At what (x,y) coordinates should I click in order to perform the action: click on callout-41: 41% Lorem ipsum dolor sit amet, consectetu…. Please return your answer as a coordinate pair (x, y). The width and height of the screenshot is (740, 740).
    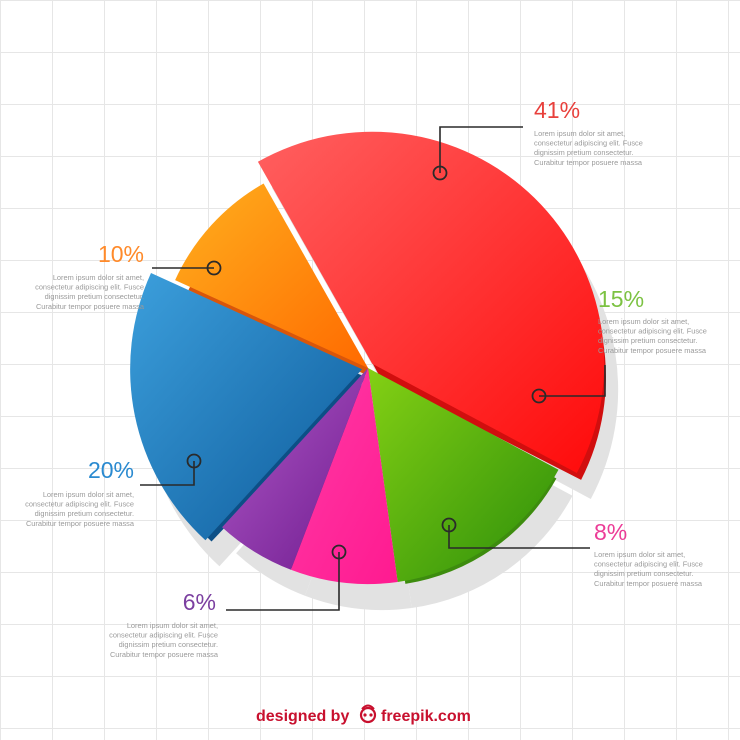
    Looking at the image, I should click on (537, 139).